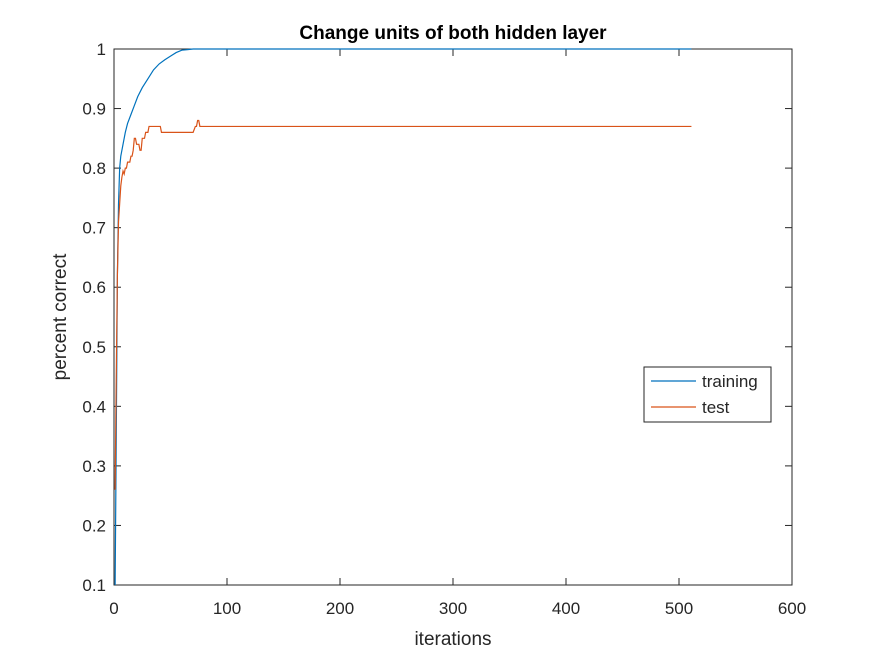 The image size is (875, 656). I want to click on x-tick-label: 200, so click(340, 608).